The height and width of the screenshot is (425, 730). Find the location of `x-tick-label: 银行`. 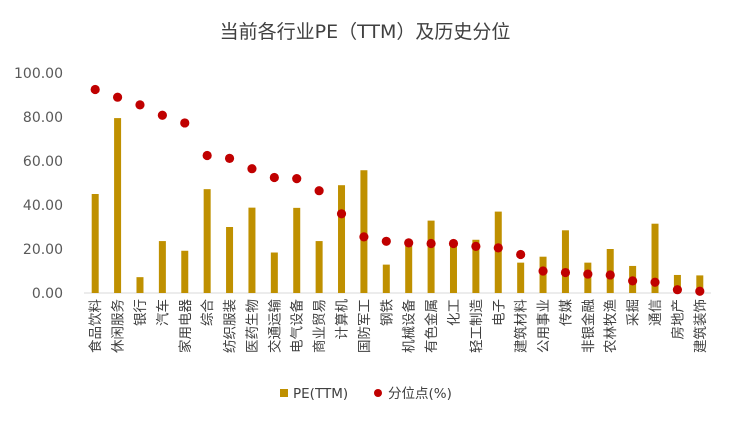

x-tick-label: 银行 is located at coordinates (141, 312).